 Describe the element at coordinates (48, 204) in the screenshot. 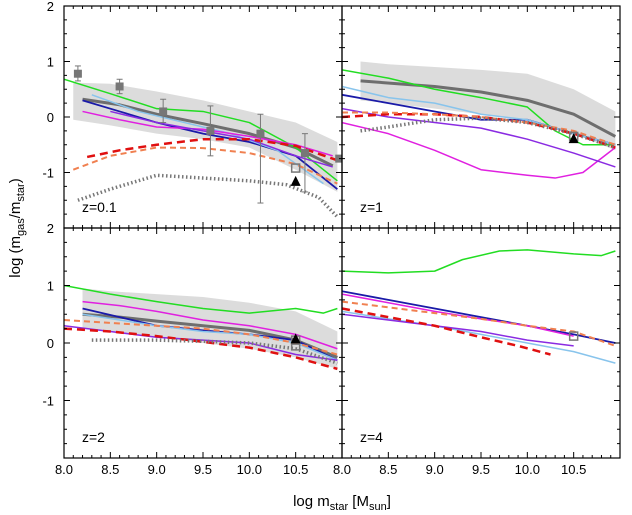

I see `y-tick-labels: -1 0 1 2 -1 0 1 2` at that location.